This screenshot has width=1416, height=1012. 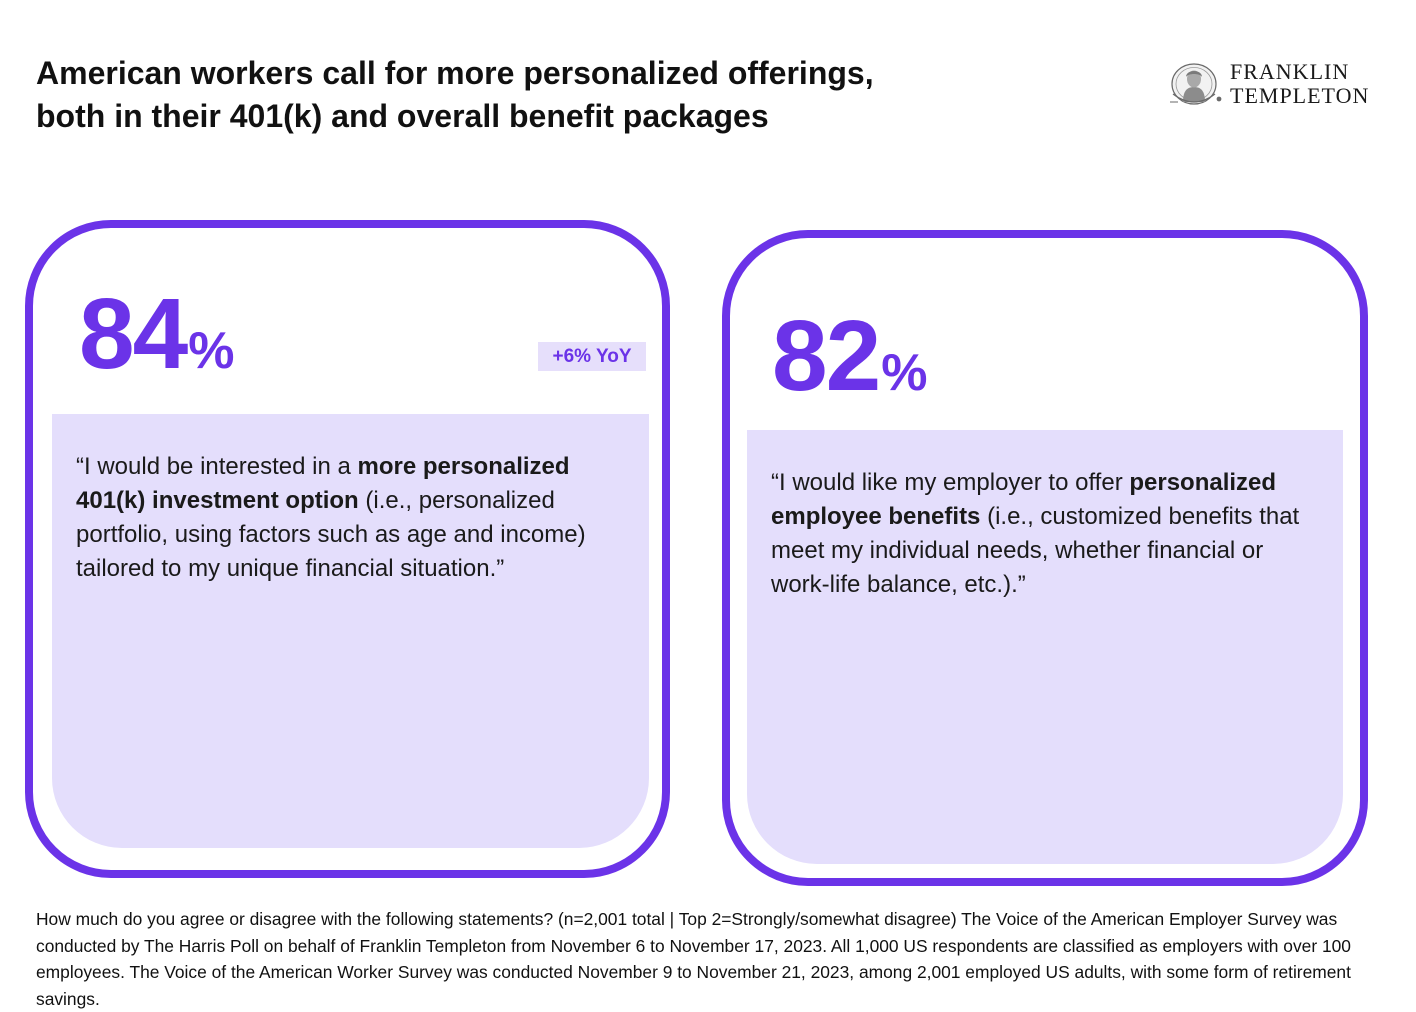 I want to click on franklin-seal-icon, so click(x=1196, y=84).